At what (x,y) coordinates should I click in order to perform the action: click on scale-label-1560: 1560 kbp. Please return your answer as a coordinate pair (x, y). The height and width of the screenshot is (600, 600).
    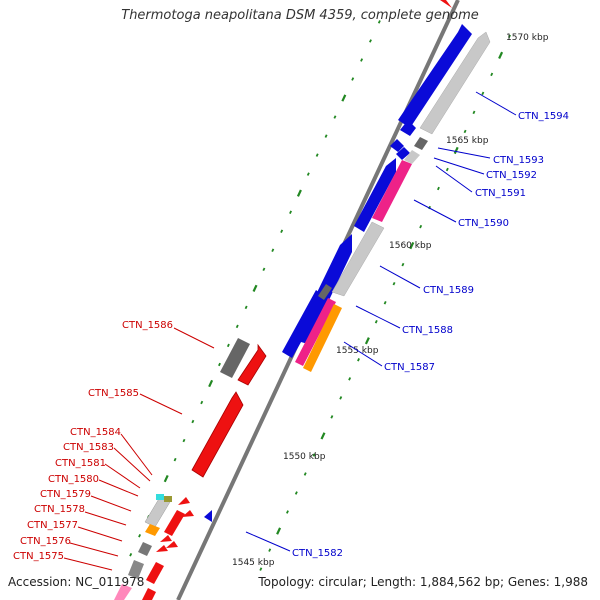
    Looking at the image, I should click on (410, 246).